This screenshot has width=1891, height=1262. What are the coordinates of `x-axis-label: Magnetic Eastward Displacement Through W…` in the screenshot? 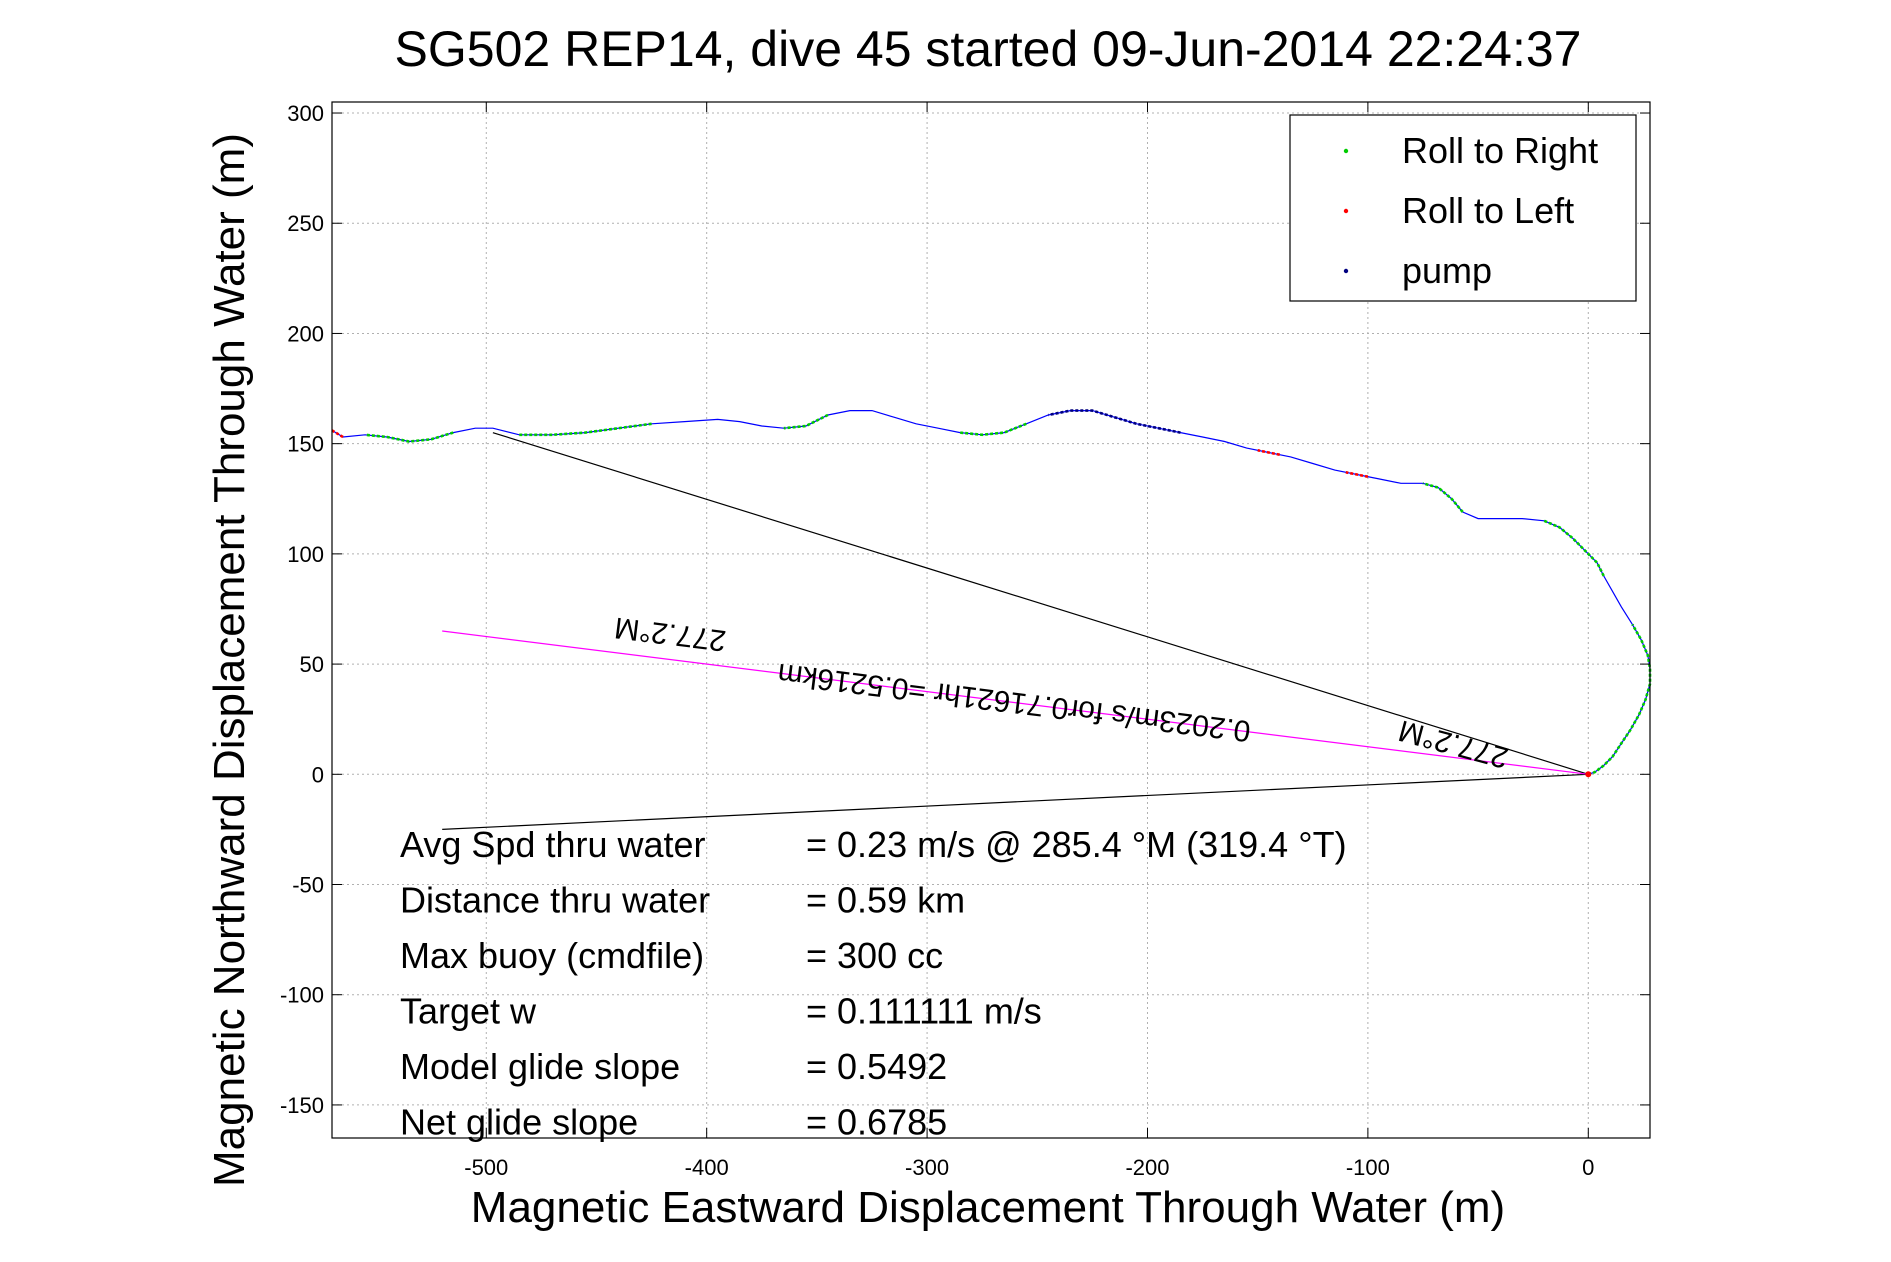 It's located at (988, 1207).